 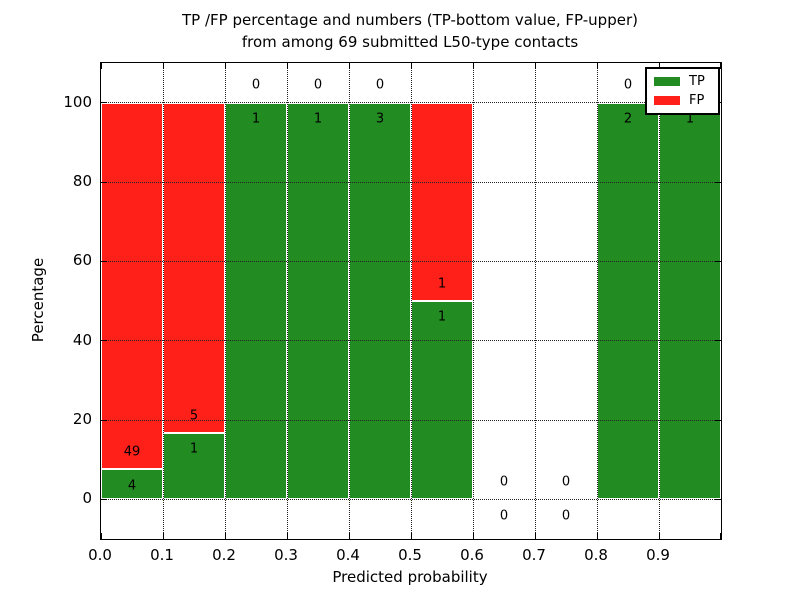 I want to click on legend: TP FP, so click(x=682, y=91).